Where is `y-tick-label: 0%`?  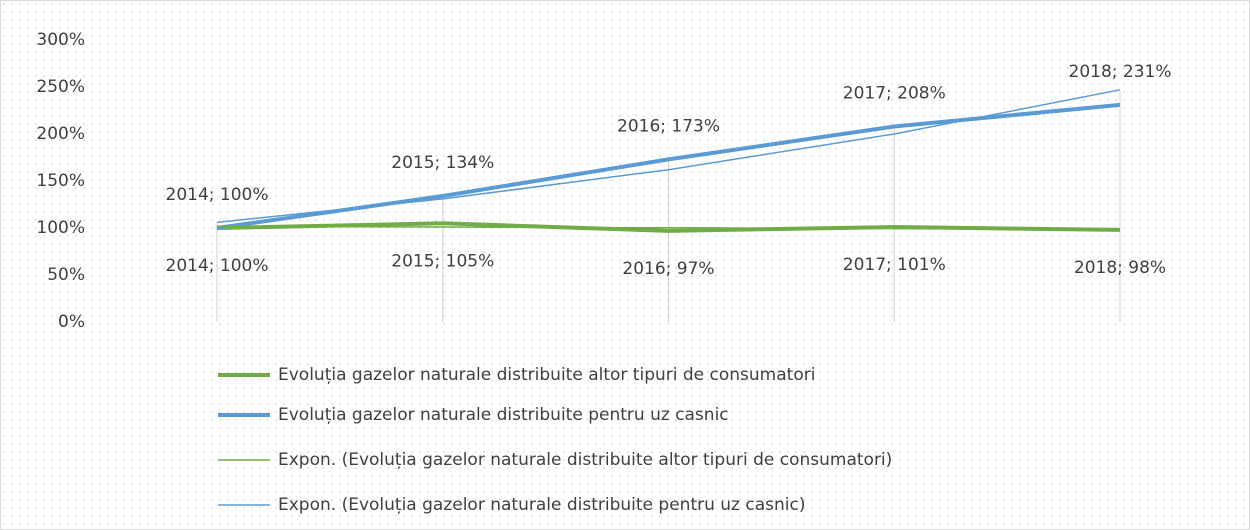
y-tick-label: 0% is located at coordinates (71, 322).